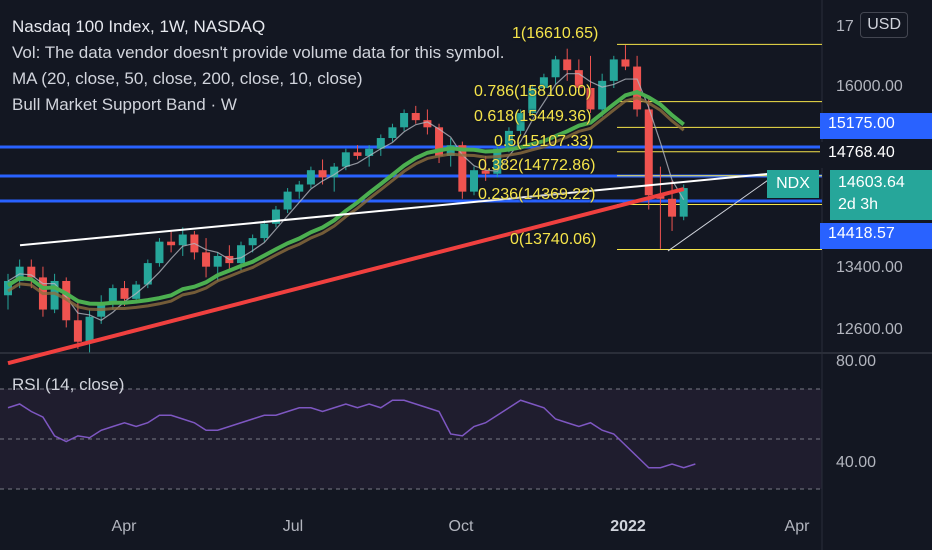 Image resolution: width=932 pixels, height=550 pixels. Describe the element at coordinates (553, 239) in the screenshot. I see `fib-label-6: 0(13740.06)` at that location.